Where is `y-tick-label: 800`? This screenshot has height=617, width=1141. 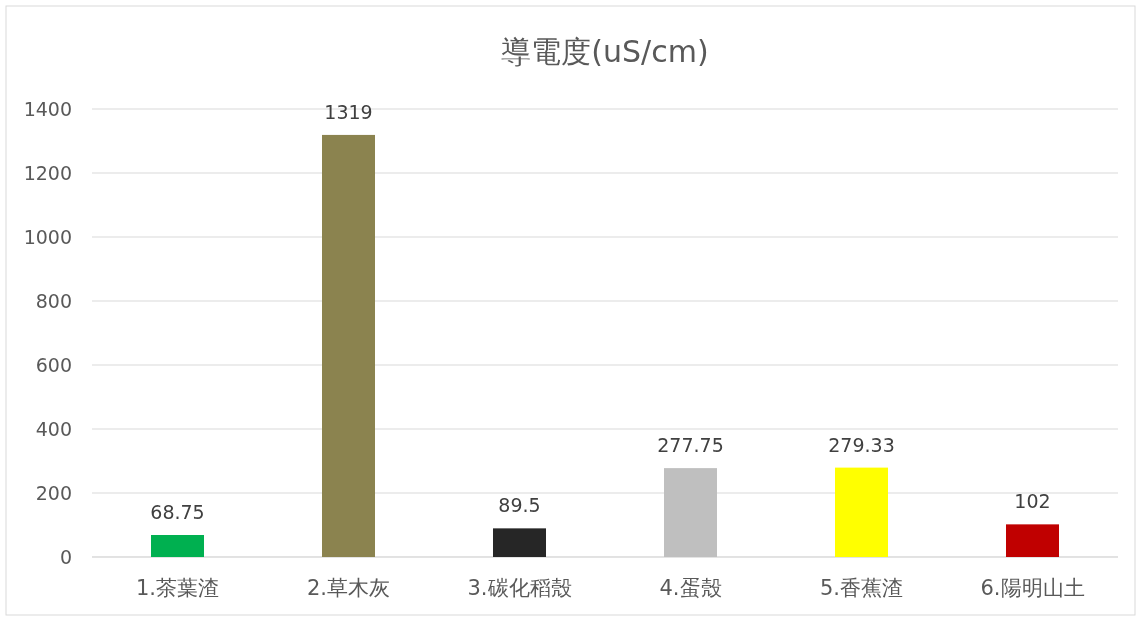
y-tick-label: 800 is located at coordinates (53, 301).